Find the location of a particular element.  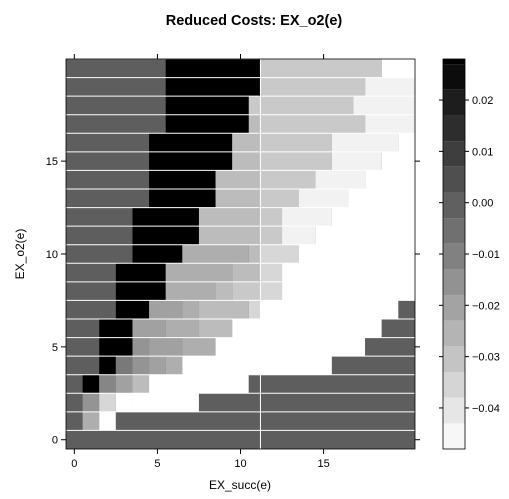

colorbar-tick-label: 0.01 is located at coordinates (482, 152).